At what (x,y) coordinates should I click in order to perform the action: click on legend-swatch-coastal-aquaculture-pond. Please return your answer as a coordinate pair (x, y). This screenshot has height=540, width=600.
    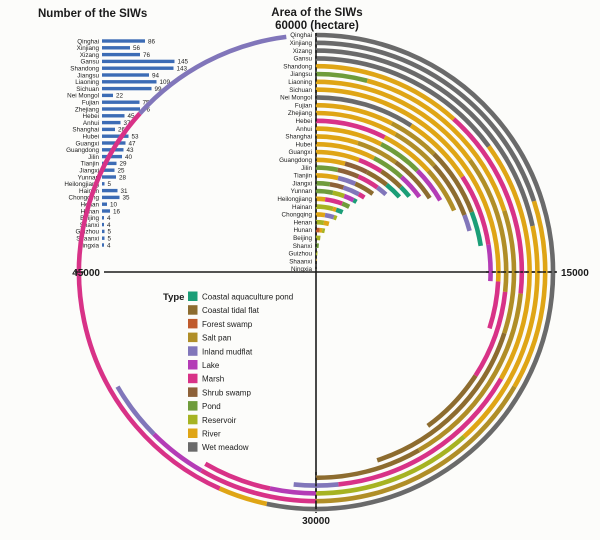
    Looking at the image, I should click on (193, 296).